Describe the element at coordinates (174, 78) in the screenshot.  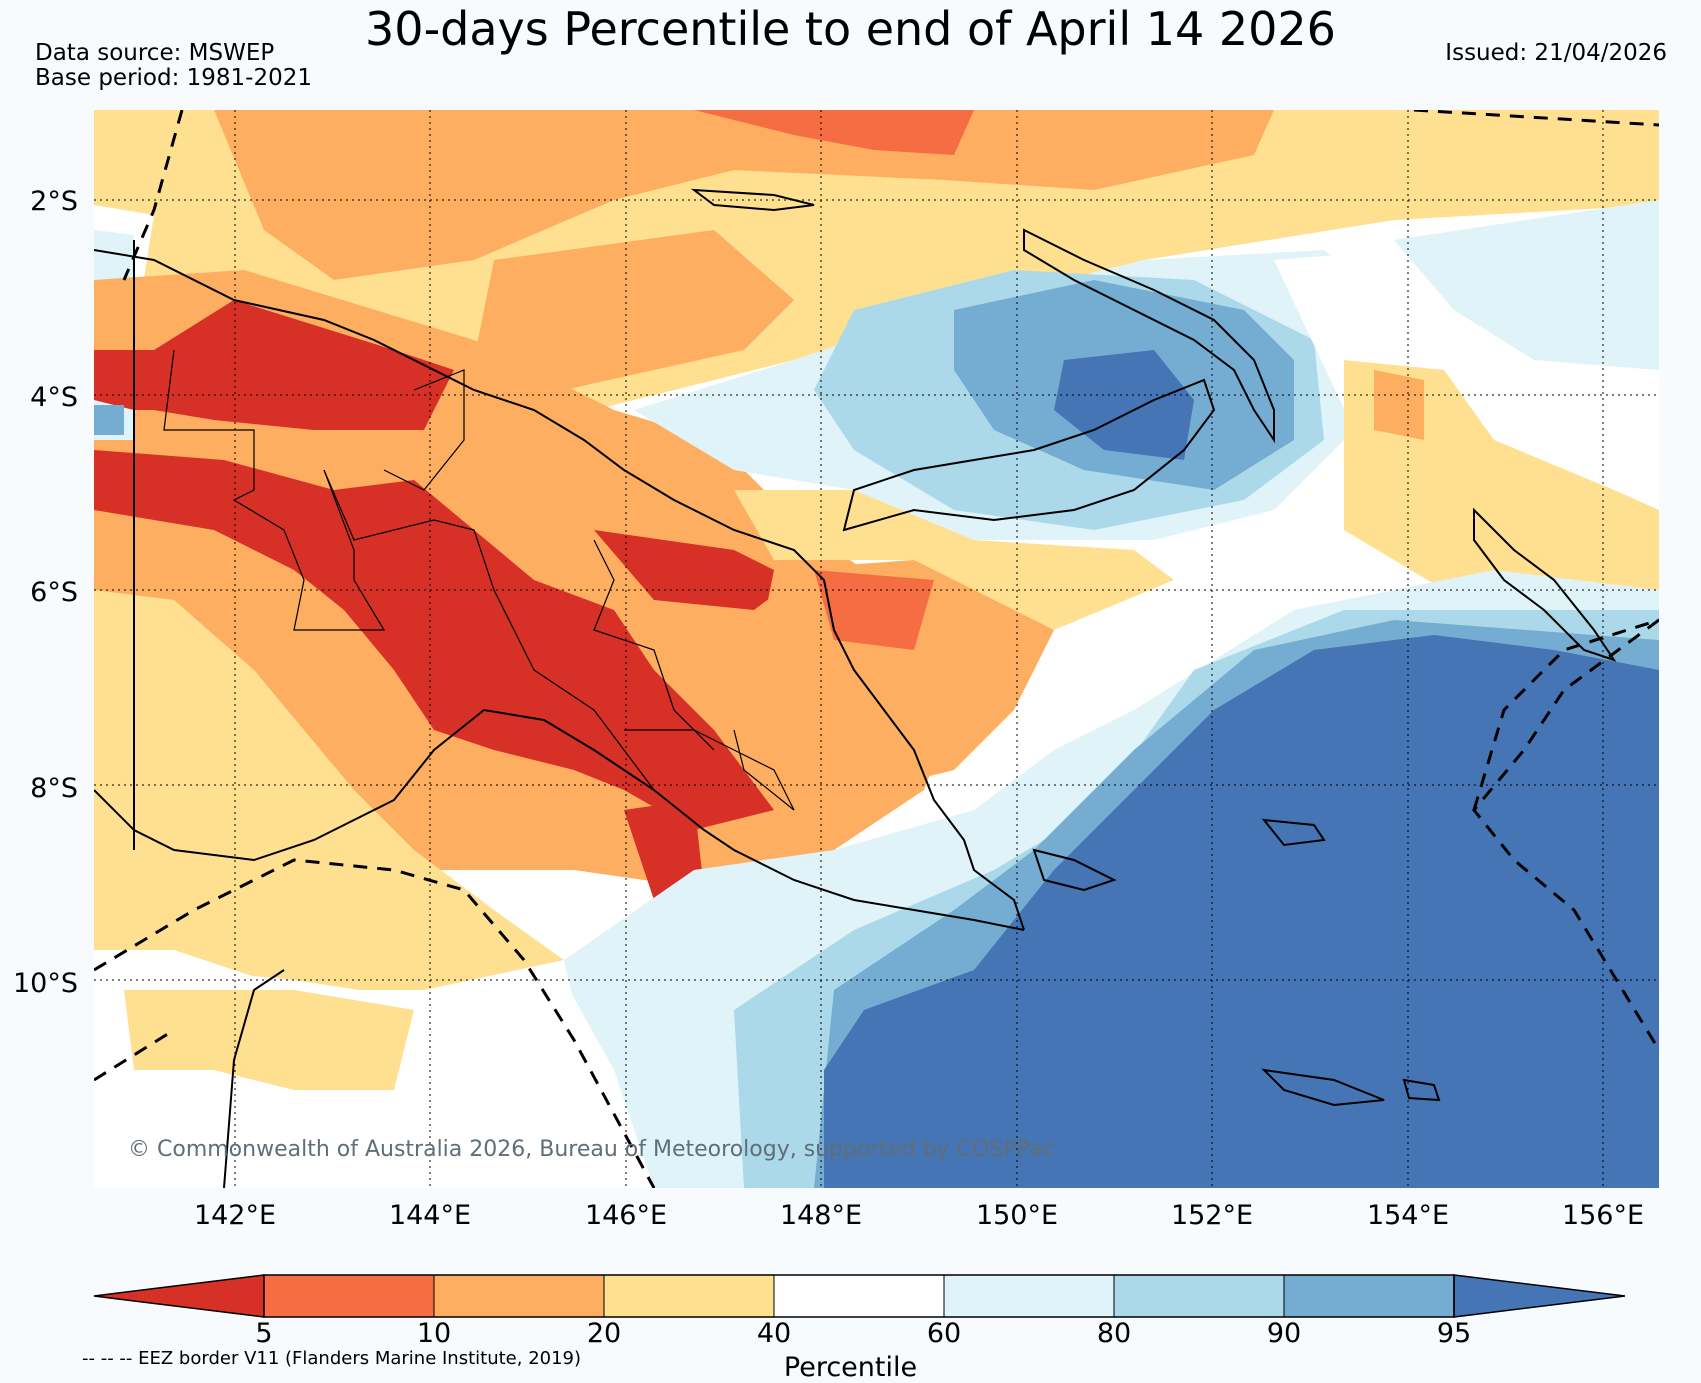
I see `base-period-label: Base period: 1981-2021` at that location.